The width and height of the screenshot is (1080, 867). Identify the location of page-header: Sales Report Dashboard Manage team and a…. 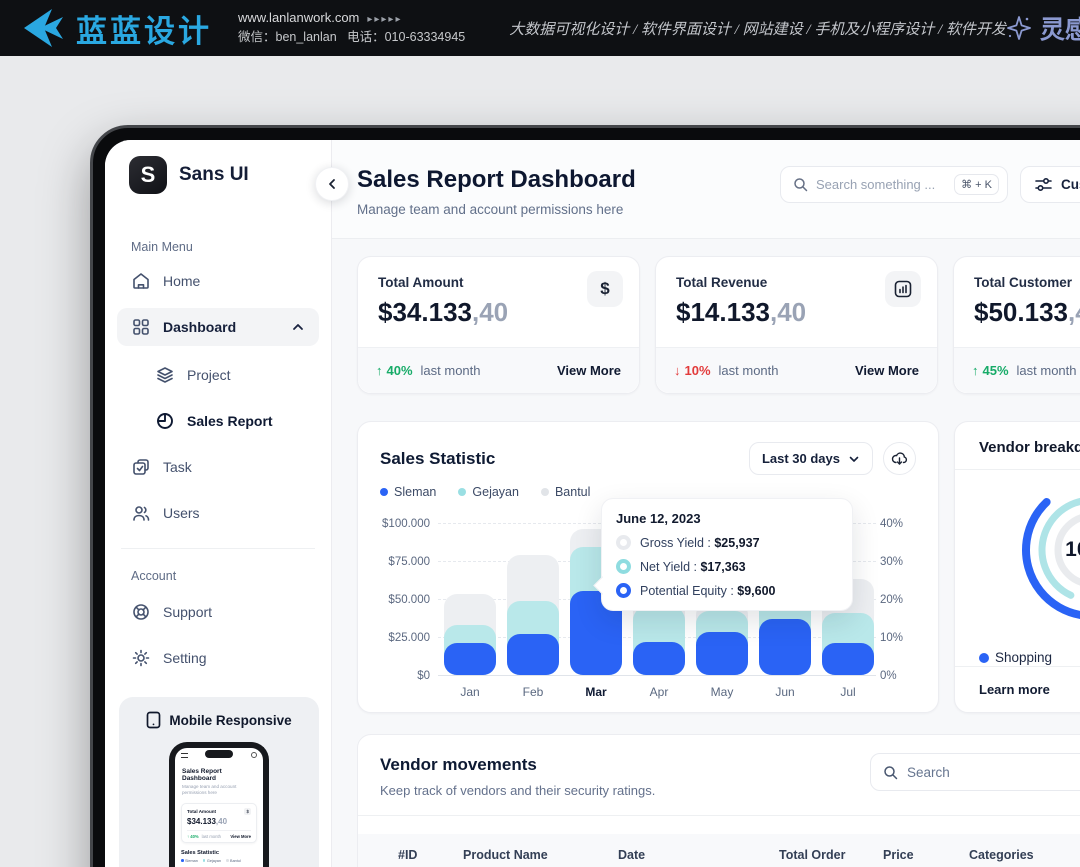
(706, 189).